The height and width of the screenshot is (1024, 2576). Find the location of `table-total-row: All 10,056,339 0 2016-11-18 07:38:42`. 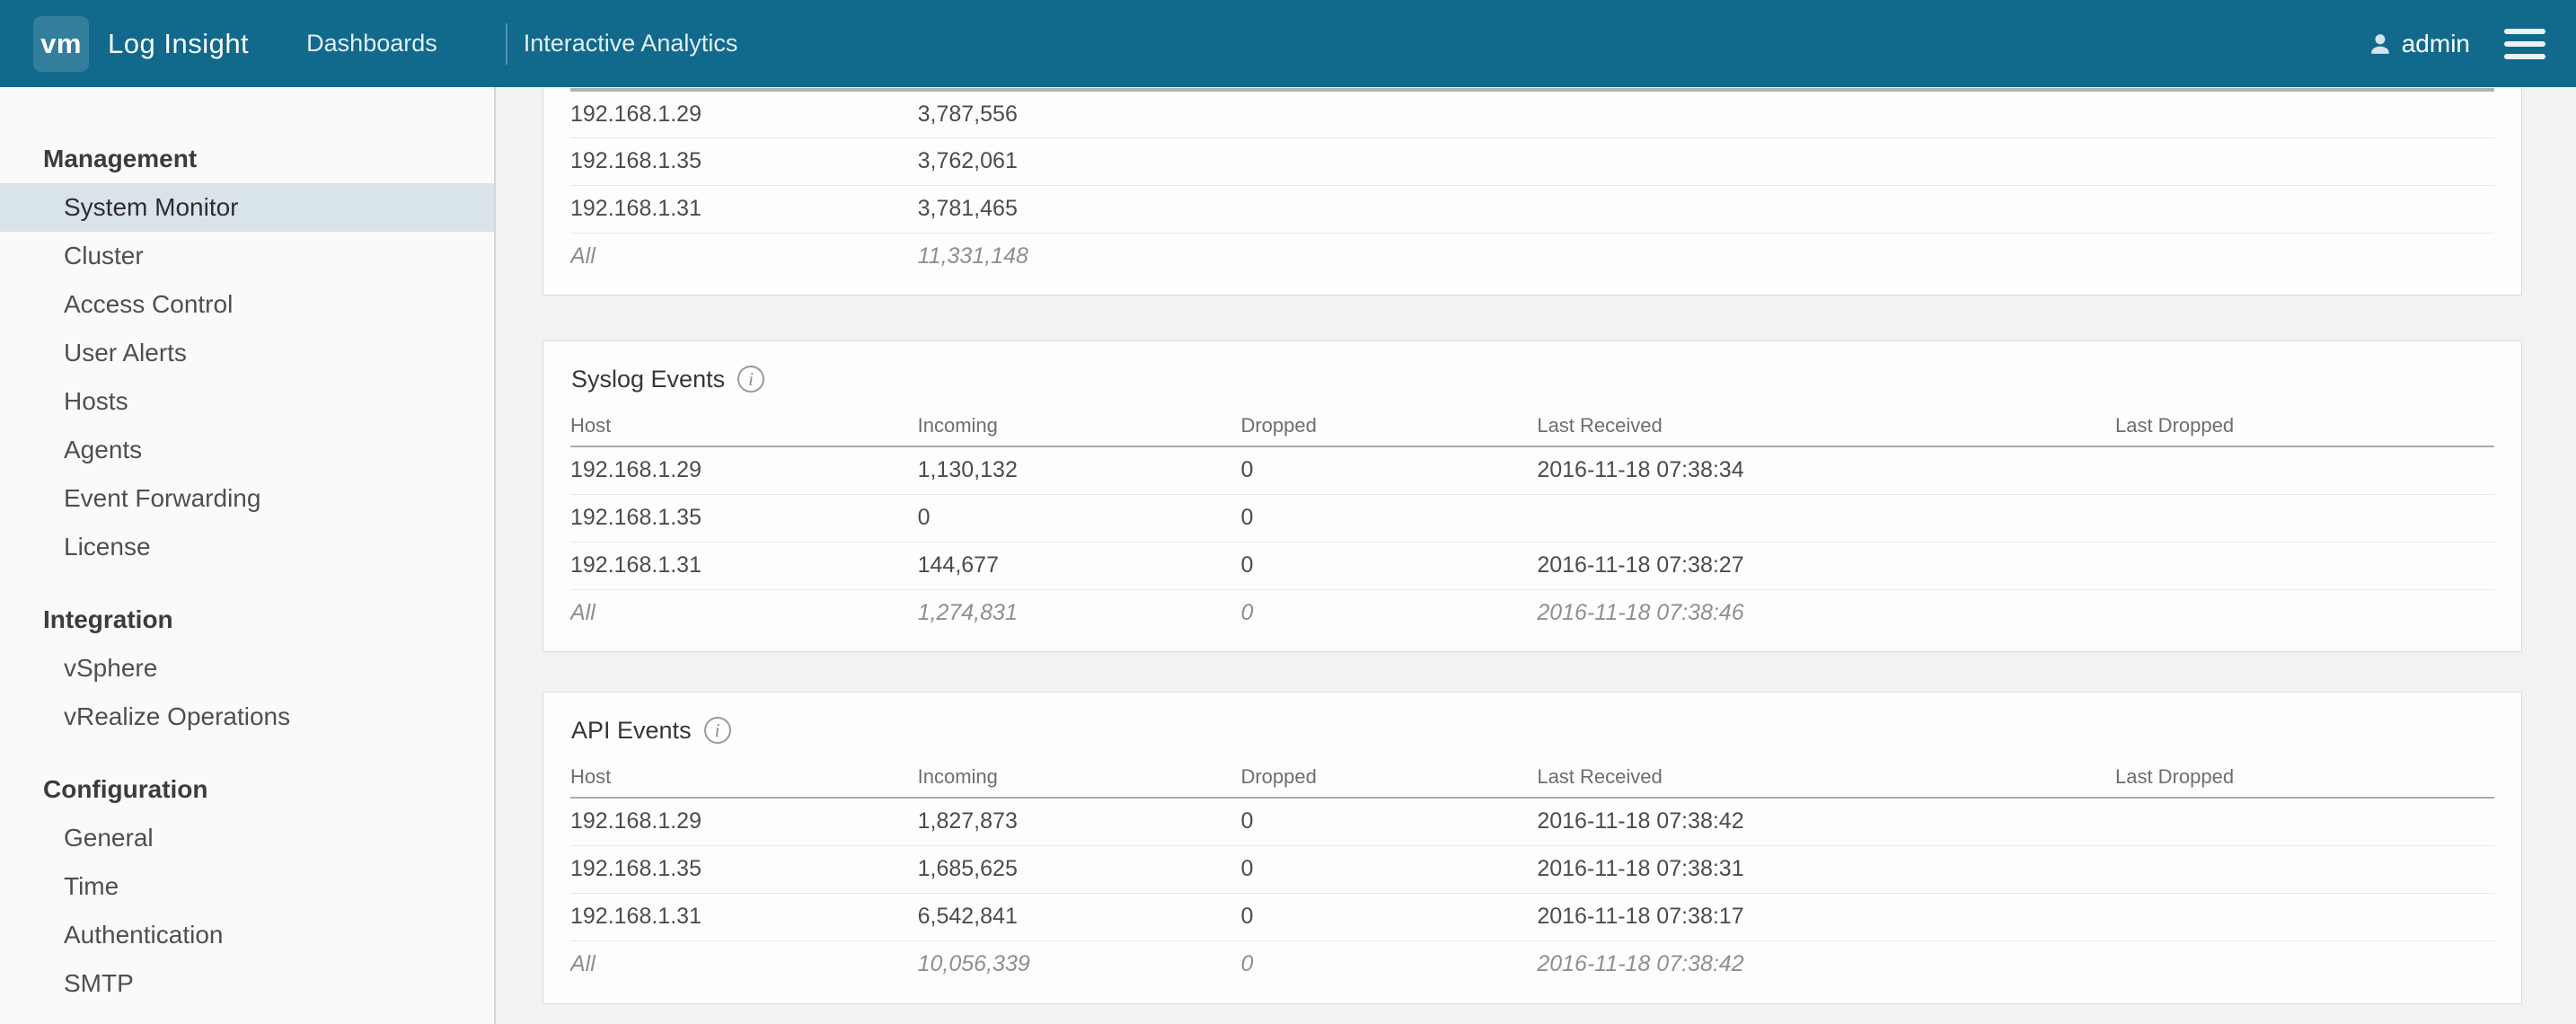

table-total-row: All 10,056,339 0 2016-11-18 07:38:42 is located at coordinates (1532, 964).